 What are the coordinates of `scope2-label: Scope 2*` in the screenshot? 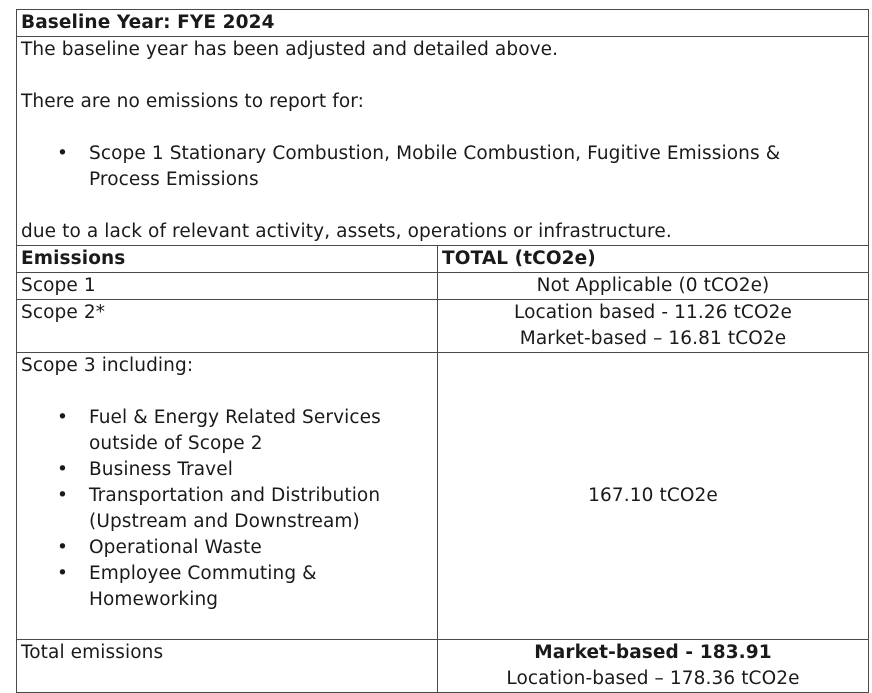 It's located at (227, 326).